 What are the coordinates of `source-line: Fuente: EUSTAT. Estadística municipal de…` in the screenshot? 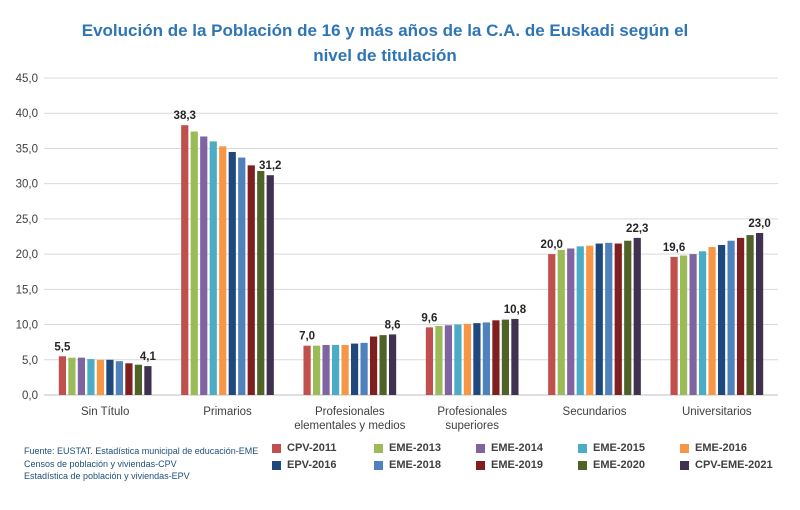 It's located at (141, 451).